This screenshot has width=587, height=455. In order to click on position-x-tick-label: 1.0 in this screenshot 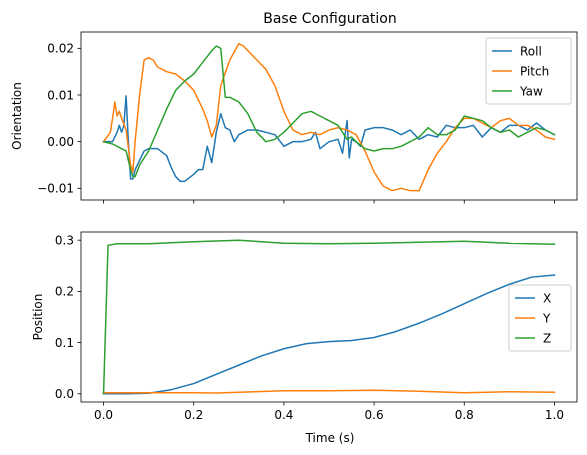, I will do `click(554, 415)`.